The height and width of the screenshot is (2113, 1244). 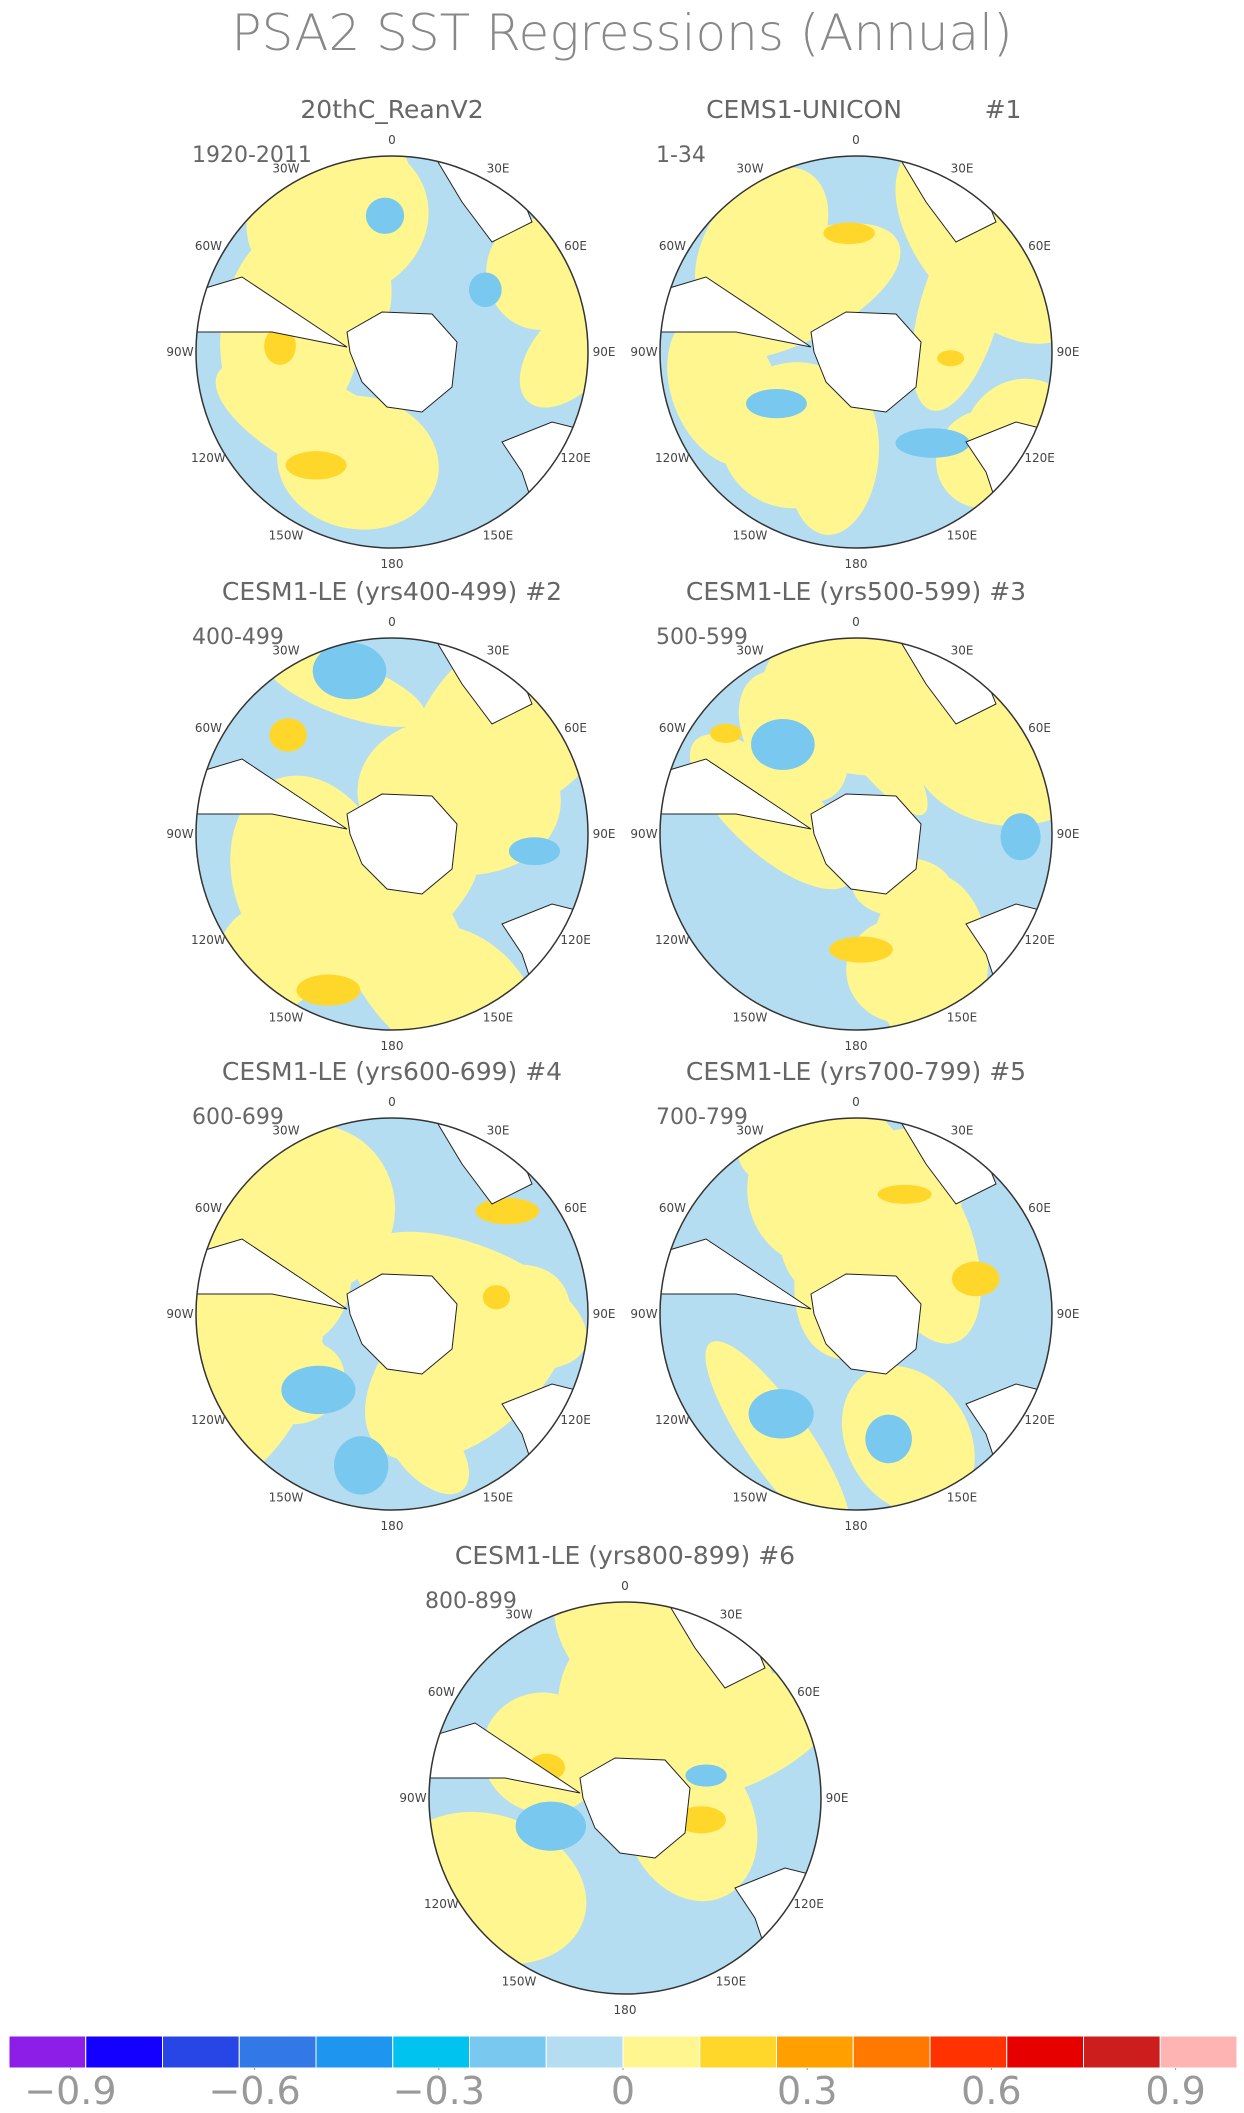 What do you see at coordinates (1175, 2091) in the screenshot?
I see `colorbar-label: 0.9` at bounding box center [1175, 2091].